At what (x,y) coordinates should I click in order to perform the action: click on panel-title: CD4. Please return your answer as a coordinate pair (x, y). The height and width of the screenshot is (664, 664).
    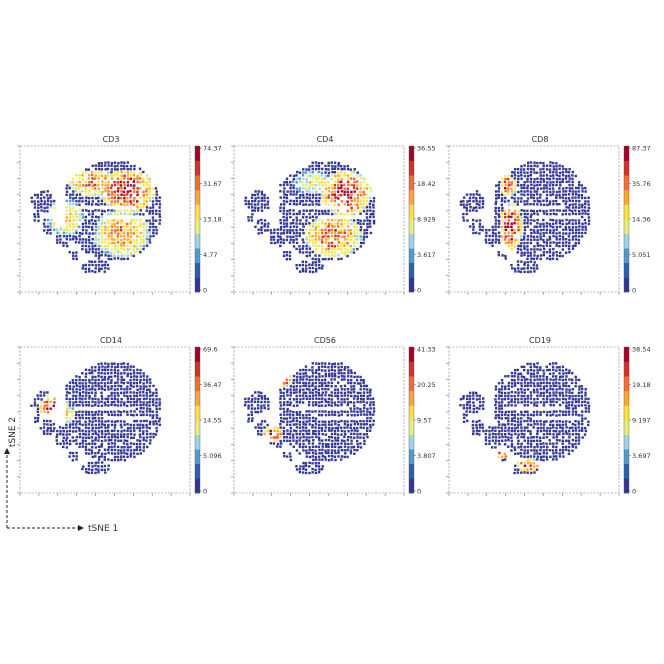
    Looking at the image, I should click on (325, 139).